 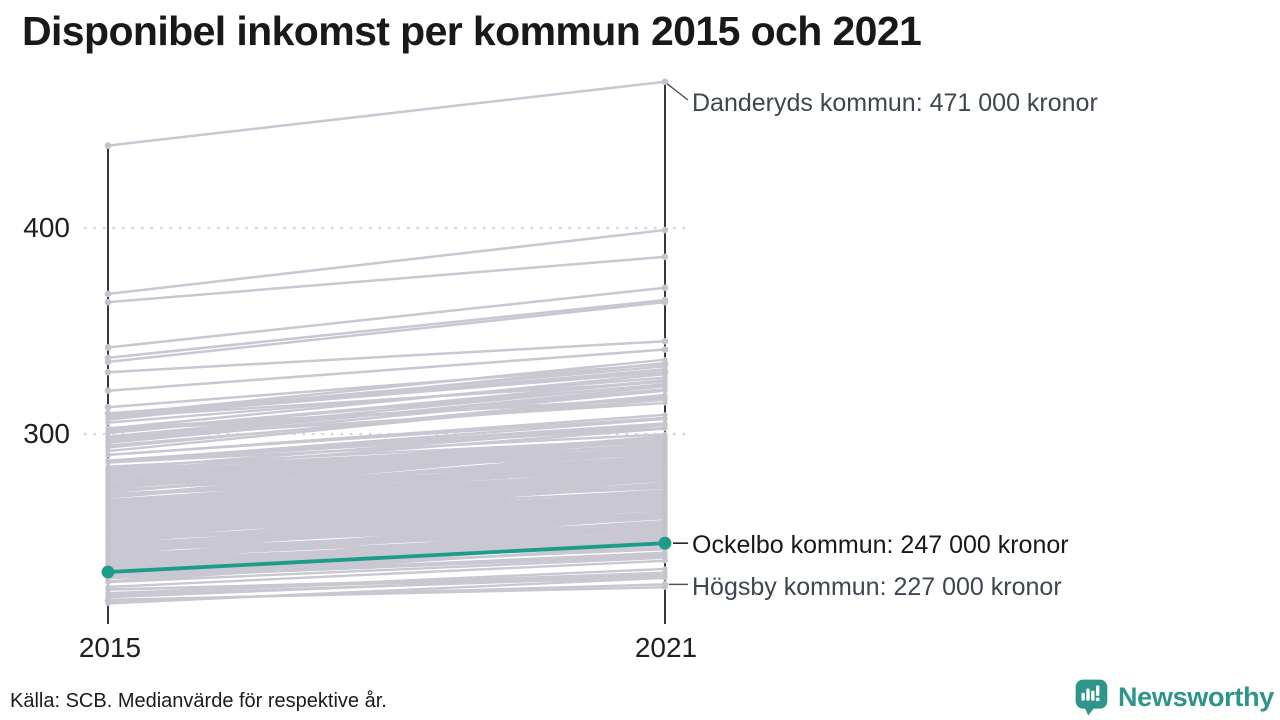 I want to click on annotation-ockelbo: Ockelbo kommun: 247 000 kronor, so click(x=880, y=545).